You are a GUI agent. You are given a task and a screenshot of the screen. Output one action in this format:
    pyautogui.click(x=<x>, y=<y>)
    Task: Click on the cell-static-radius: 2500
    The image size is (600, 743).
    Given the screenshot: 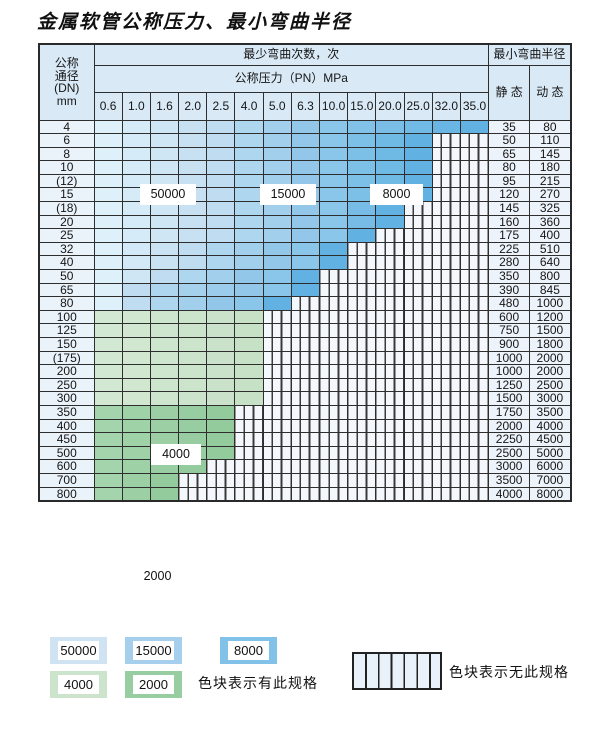 What is the action you would take?
    pyautogui.click(x=509, y=453)
    